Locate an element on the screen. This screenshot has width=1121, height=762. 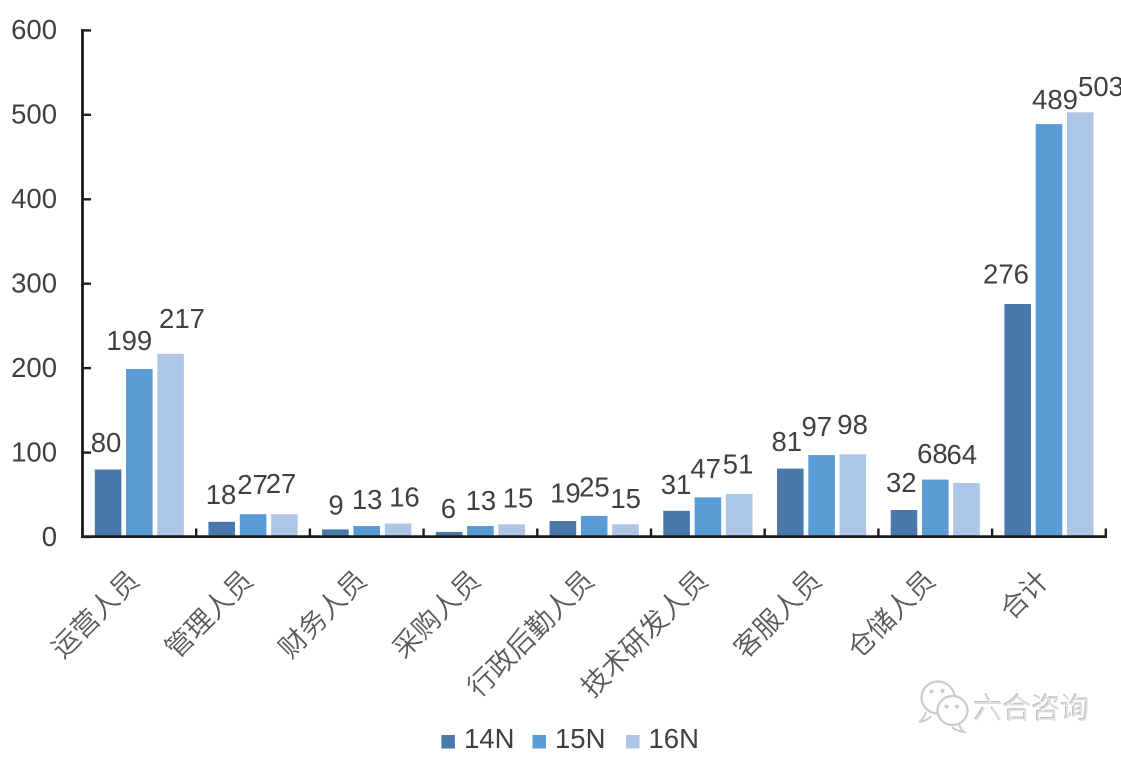
svg-text: 9 is located at coordinates (335, 505).